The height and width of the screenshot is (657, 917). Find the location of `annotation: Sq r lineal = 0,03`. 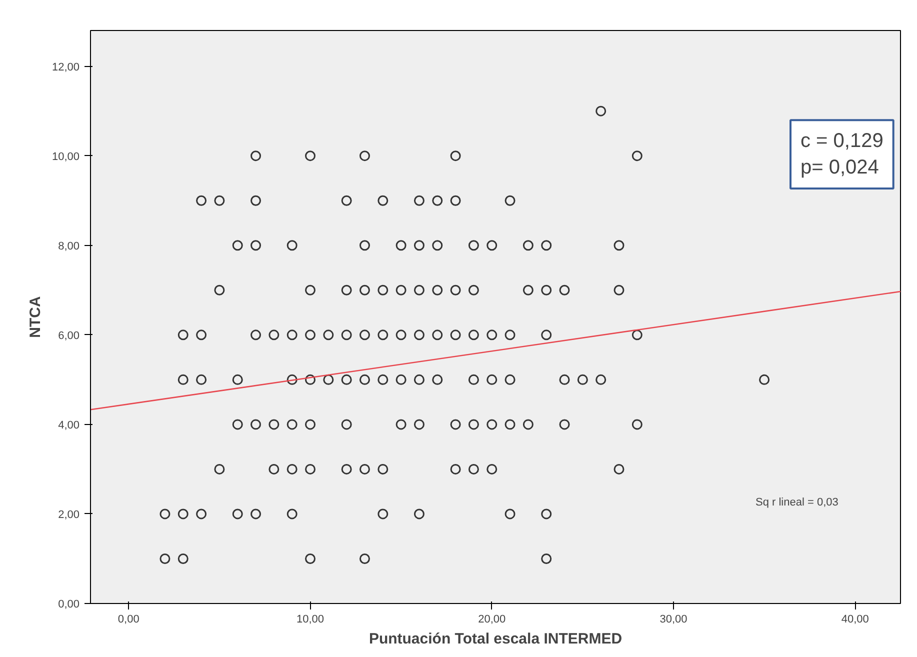

annotation: Sq r lineal = 0,03 is located at coordinates (797, 502).